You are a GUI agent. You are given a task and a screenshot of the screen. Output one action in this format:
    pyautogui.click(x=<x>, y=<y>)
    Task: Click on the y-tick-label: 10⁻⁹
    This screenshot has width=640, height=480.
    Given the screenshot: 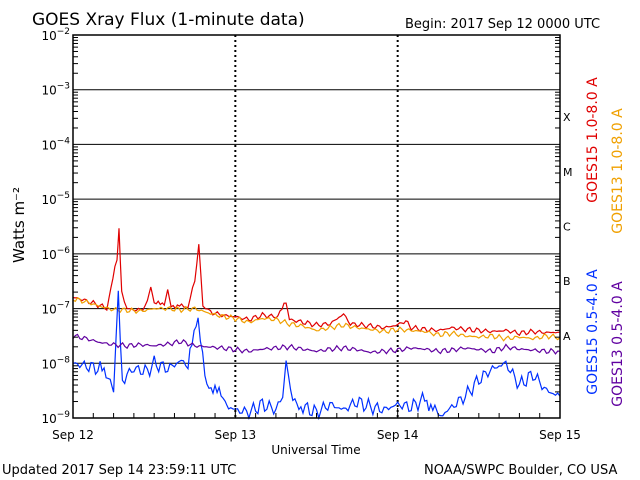 What is the action you would take?
    pyautogui.click(x=55, y=418)
    